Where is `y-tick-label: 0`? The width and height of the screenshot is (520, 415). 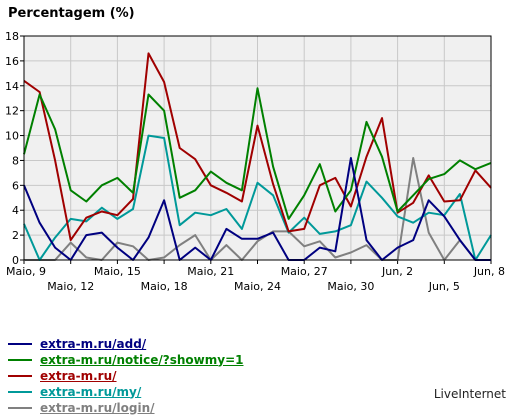 y-tick-label: 0 is located at coordinates (15, 260).